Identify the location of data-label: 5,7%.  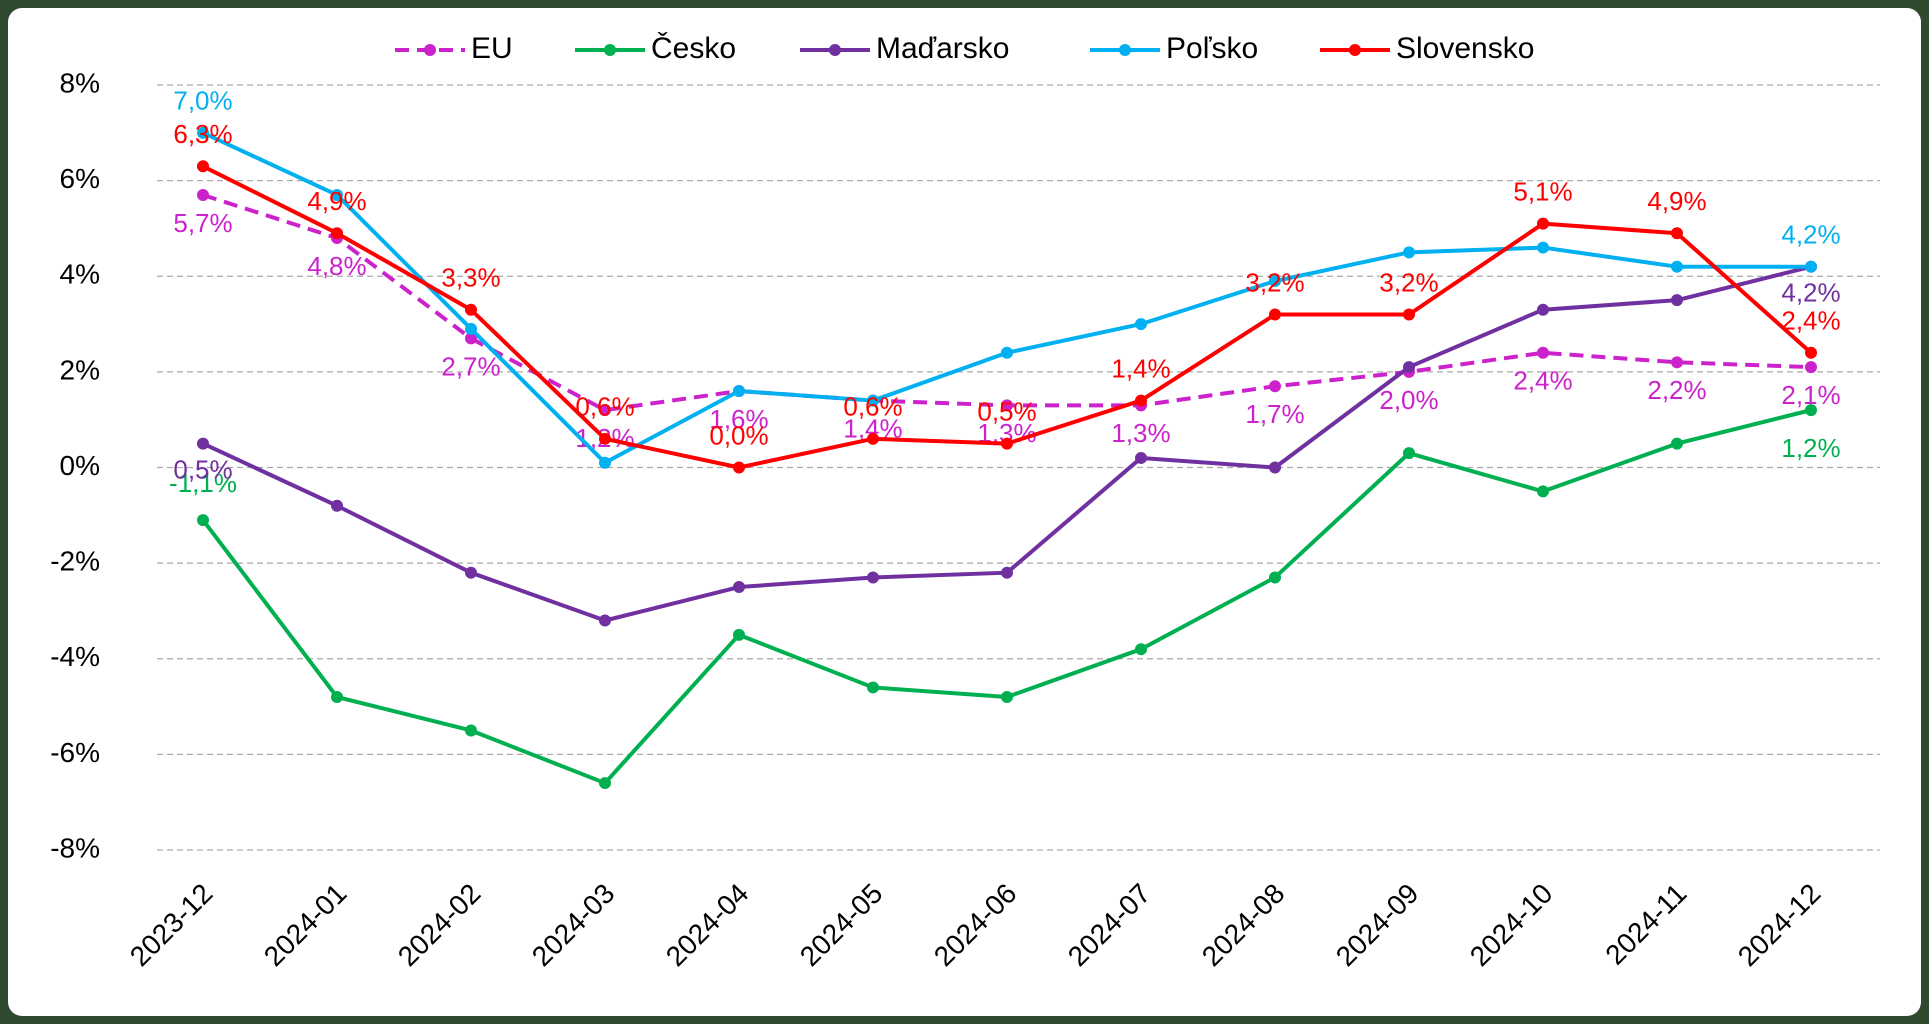
(202, 223).